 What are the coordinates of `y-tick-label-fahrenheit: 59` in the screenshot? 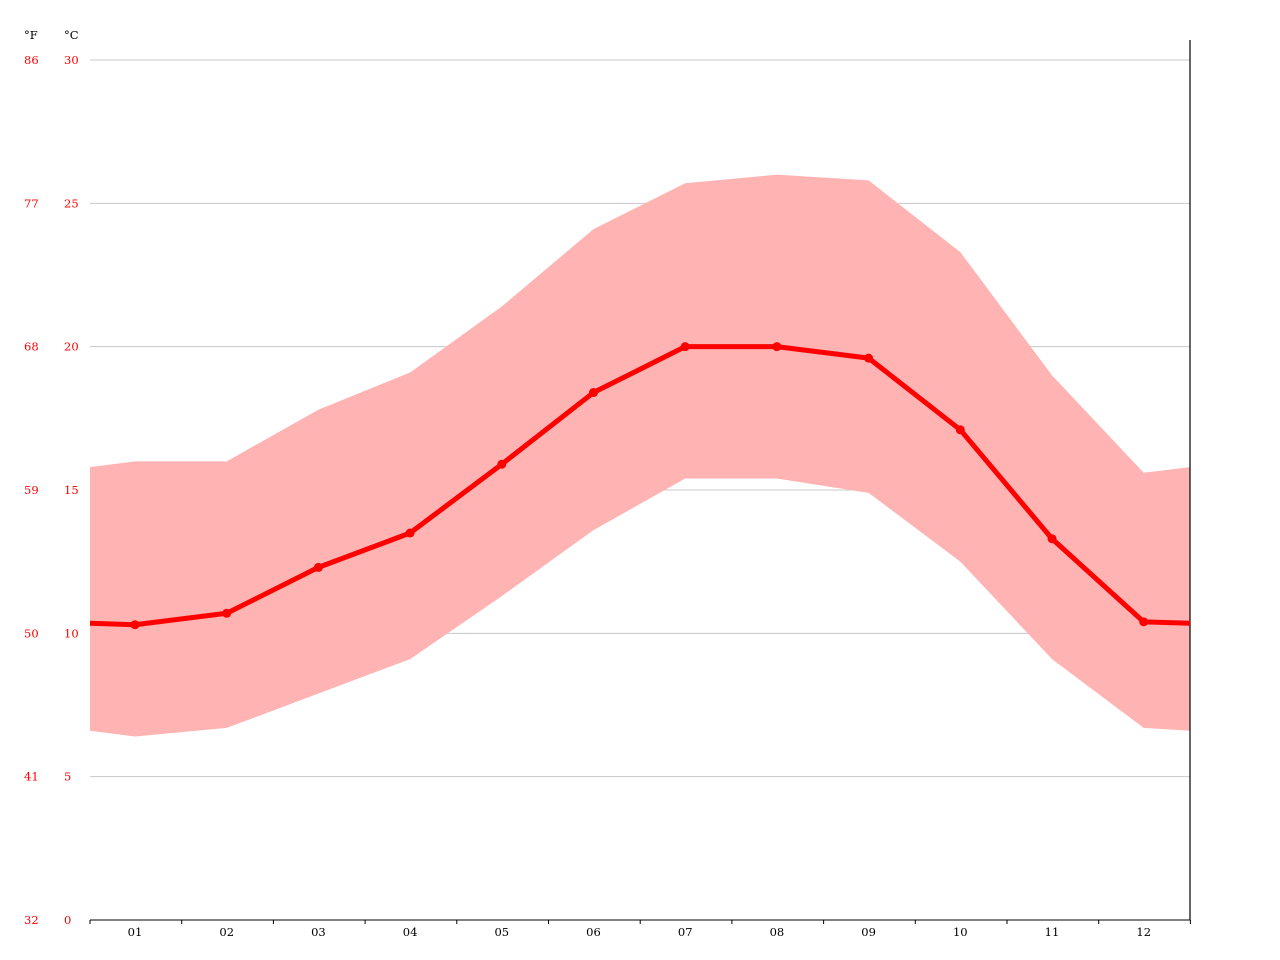 It's located at (31, 490).